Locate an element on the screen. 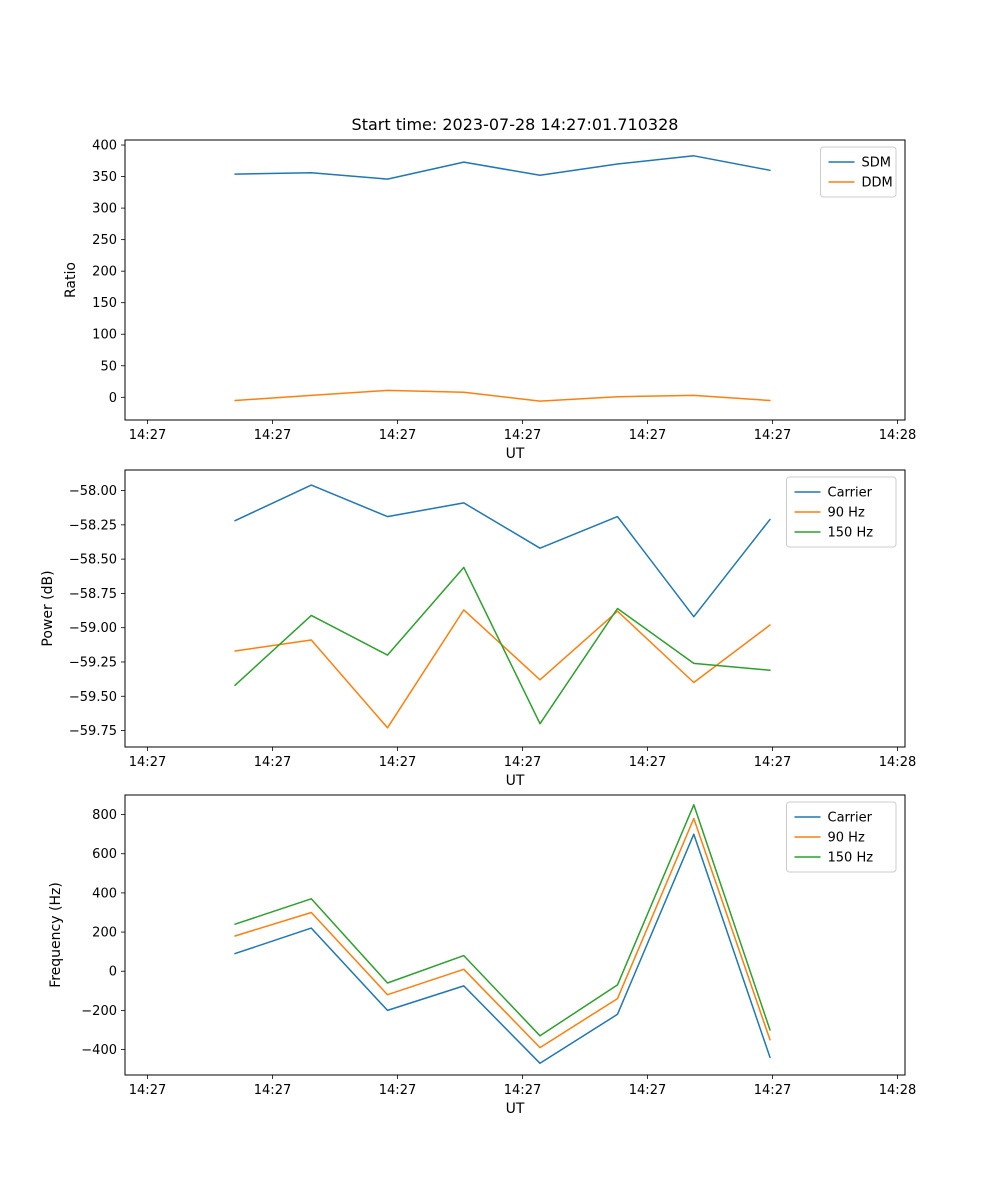 Image resolution: width=1000 pixels, height=1200 pixels. y-tick-label: 350 is located at coordinates (104, 177).